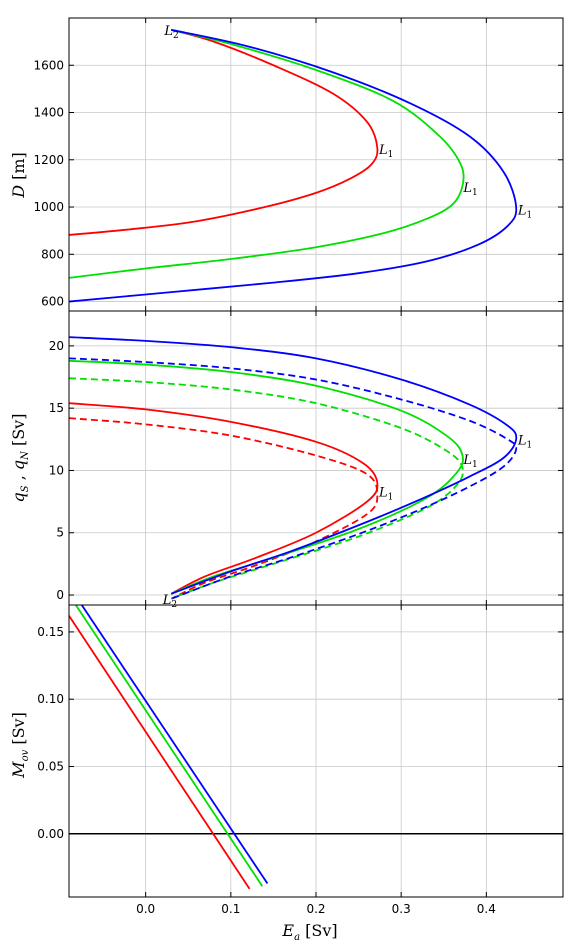  What do you see at coordinates (401, 909) in the screenshot?
I see `x-tick-label: 0.3` at bounding box center [401, 909].